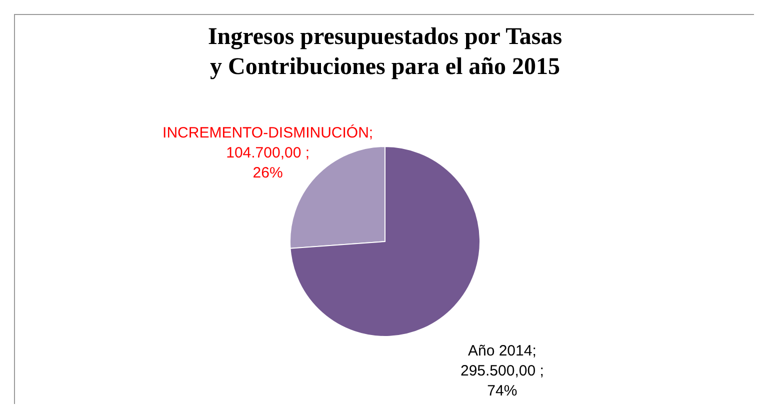 The height and width of the screenshot is (410, 763). What do you see at coordinates (385, 52) in the screenshot?
I see `chart-title: Ingresos presupuestados por Tasas y Contribuciones para el año 2015` at bounding box center [385, 52].